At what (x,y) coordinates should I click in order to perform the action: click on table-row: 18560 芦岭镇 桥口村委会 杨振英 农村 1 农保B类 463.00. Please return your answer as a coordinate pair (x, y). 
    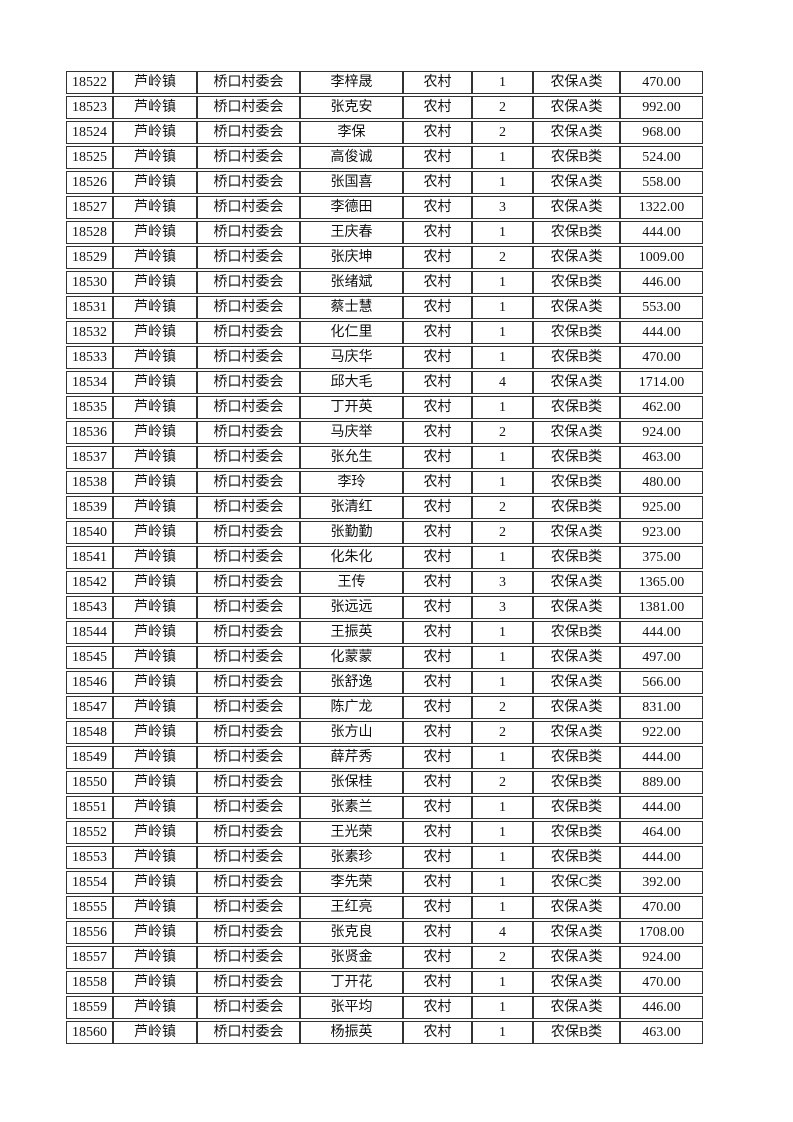
    Looking at the image, I should click on (384, 1032).